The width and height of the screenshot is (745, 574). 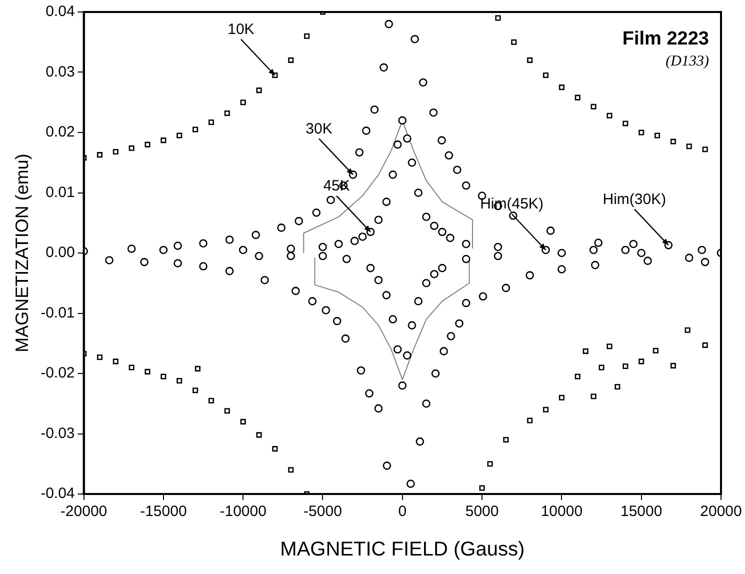 What do you see at coordinates (721, 511) in the screenshot?
I see `x-tick-label: 20000` at bounding box center [721, 511].